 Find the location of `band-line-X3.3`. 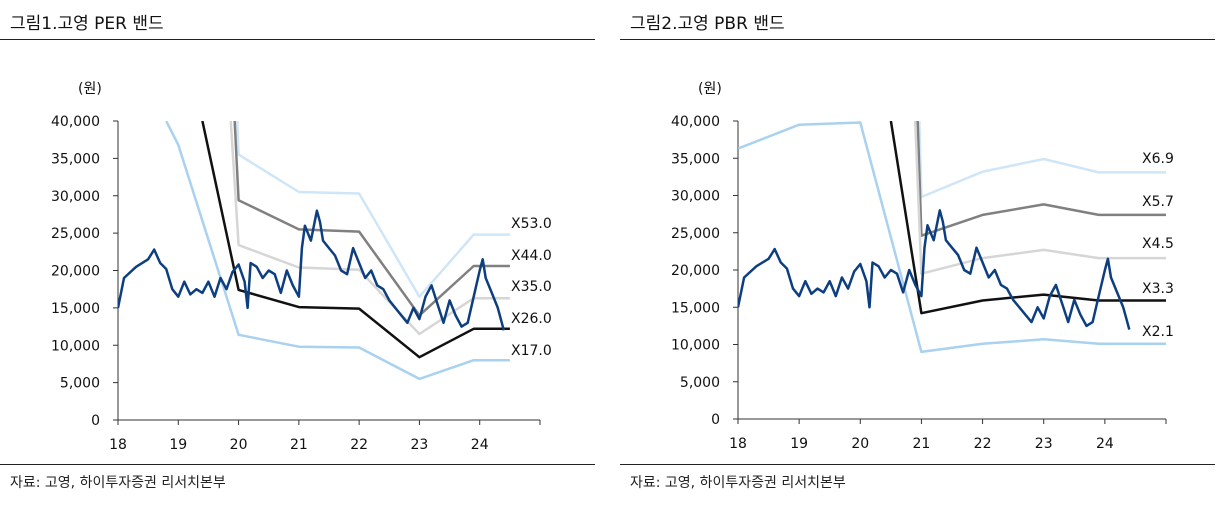

band-line-X3.3 is located at coordinates (1027, 218).